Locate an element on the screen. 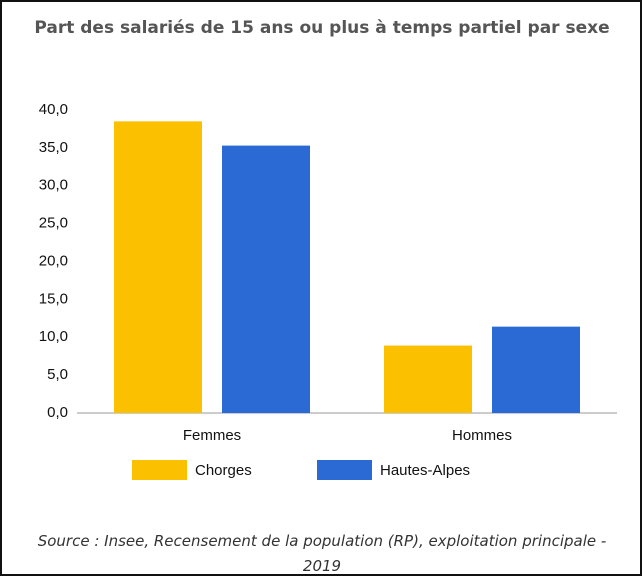  y-tick-label: 30,0 is located at coordinates (53, 185).